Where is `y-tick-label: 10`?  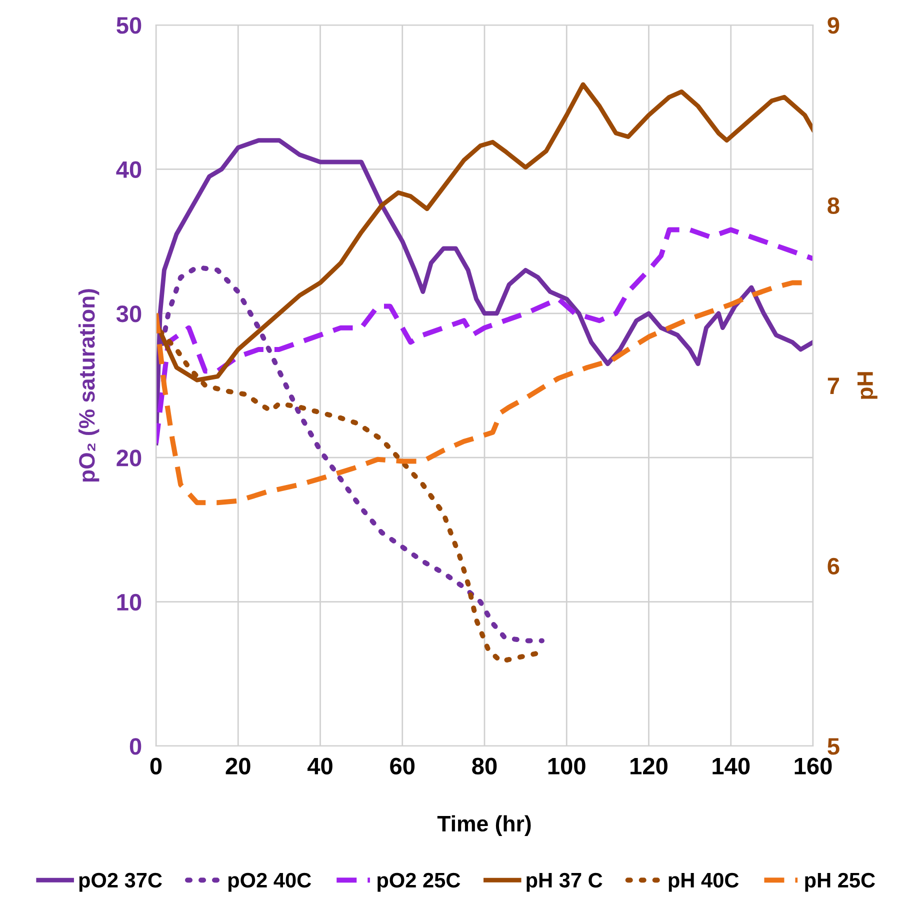 y-tick-label: 10 is located at coordinates (129, 602).